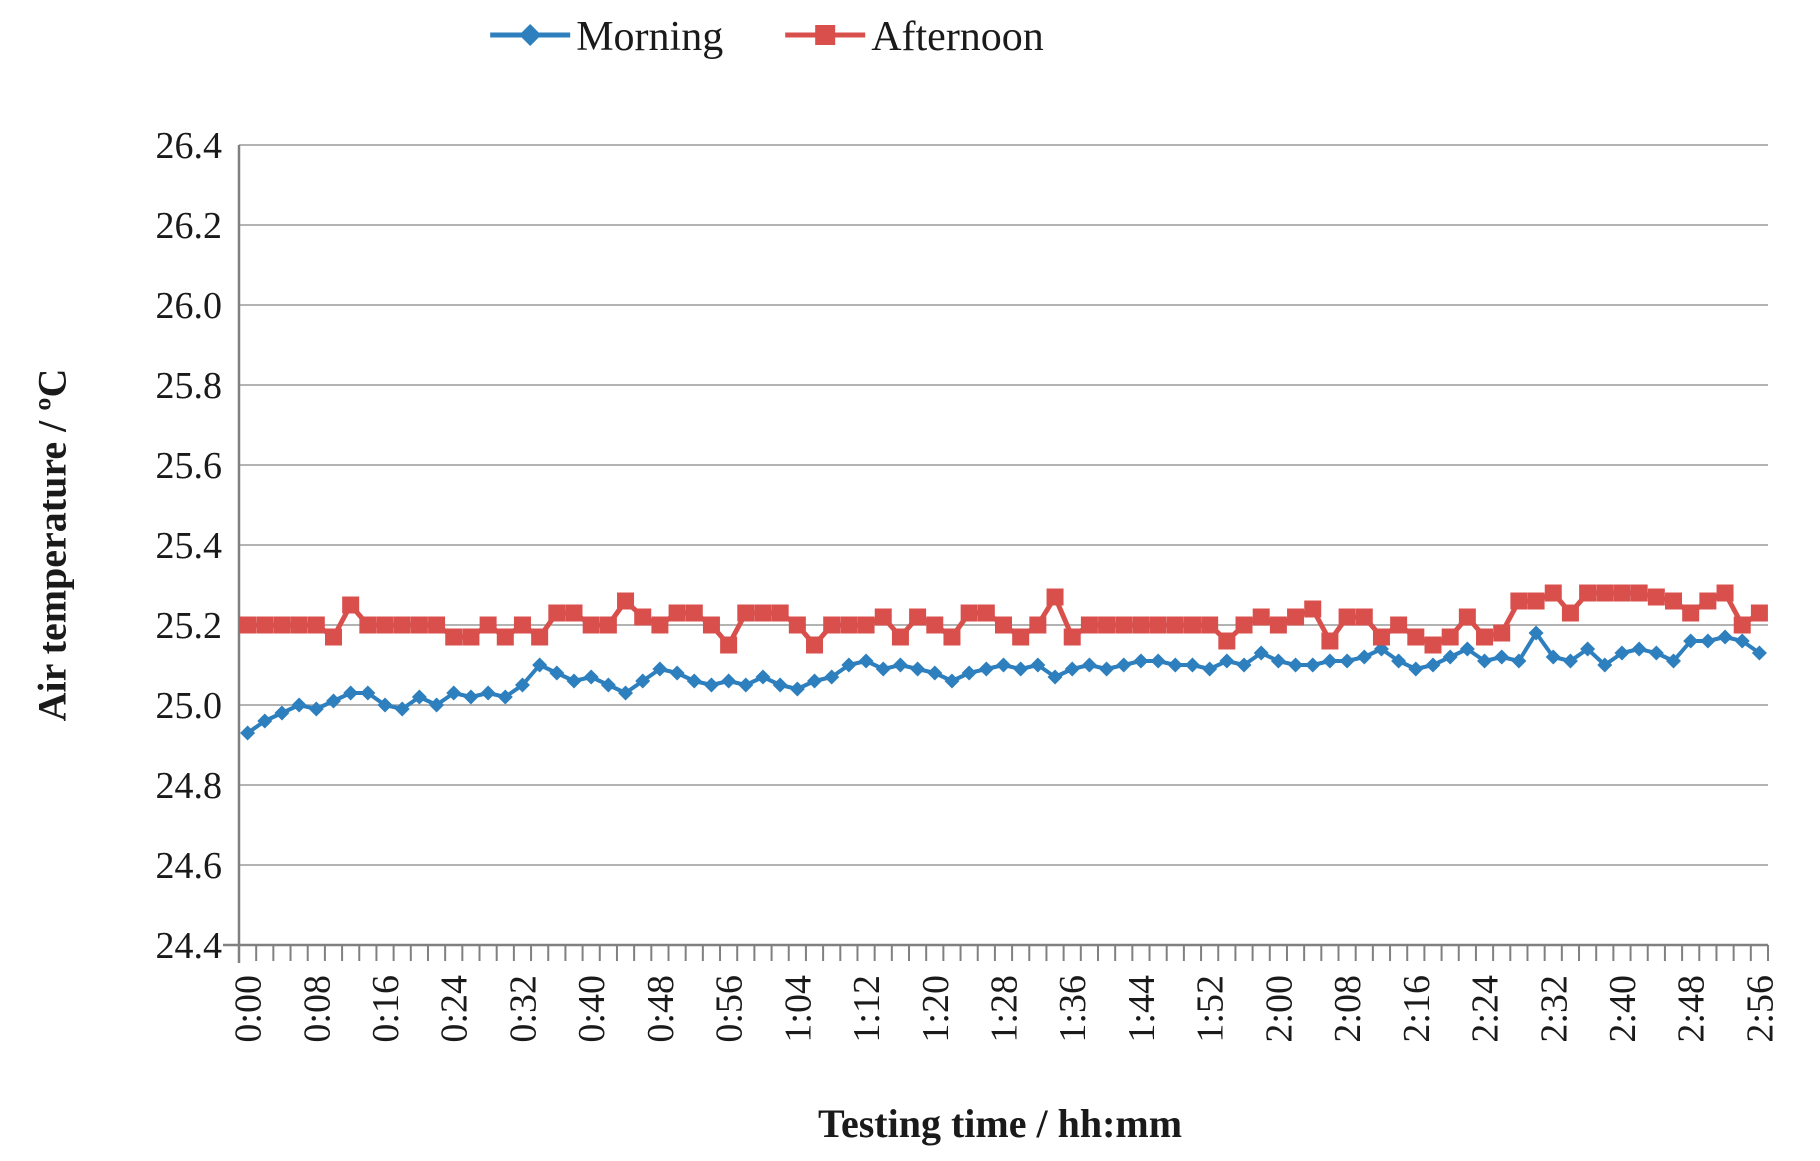 The height and width of the screenshot is (1161, 1820). What do you see at coordinates (1005, 1009) in the screenshot?
I see `x-tick-label: 1:28` at bounding box center [1005, 1009].